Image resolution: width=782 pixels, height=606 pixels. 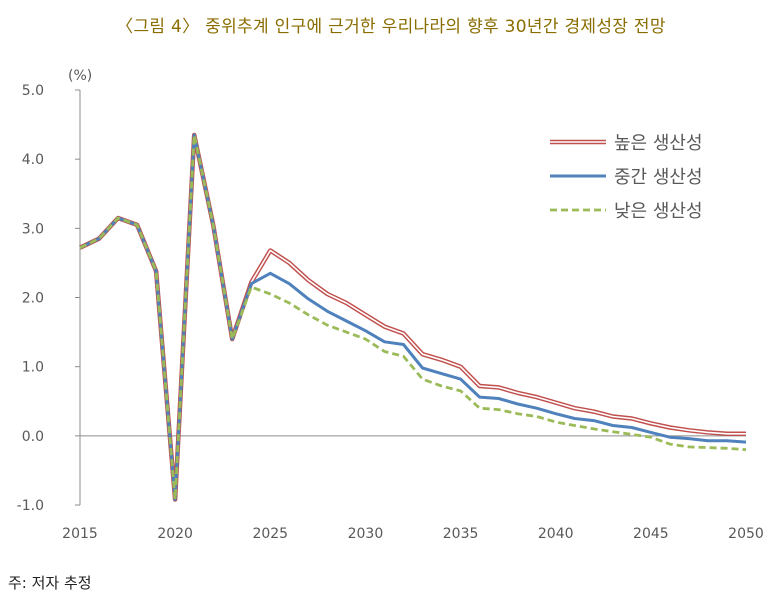 What do you see at coordinates (33, 229) in the screenshot?
I see `y-tick-label: 3.0` at bounding box center [33, 229].